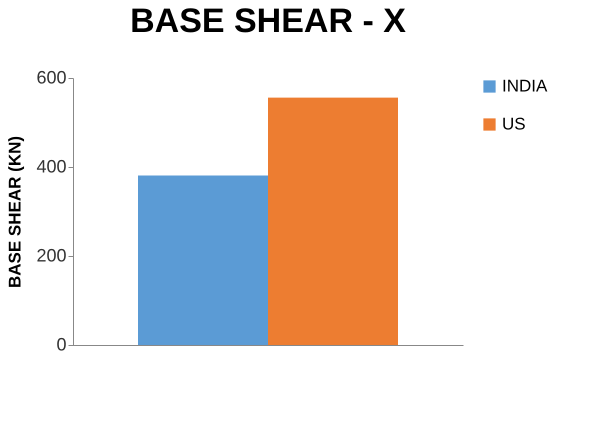  What do you see at coordinates (51, 256) in the screenshot?
I see `y-tick-label: 200` at bounding box center [51, 256].